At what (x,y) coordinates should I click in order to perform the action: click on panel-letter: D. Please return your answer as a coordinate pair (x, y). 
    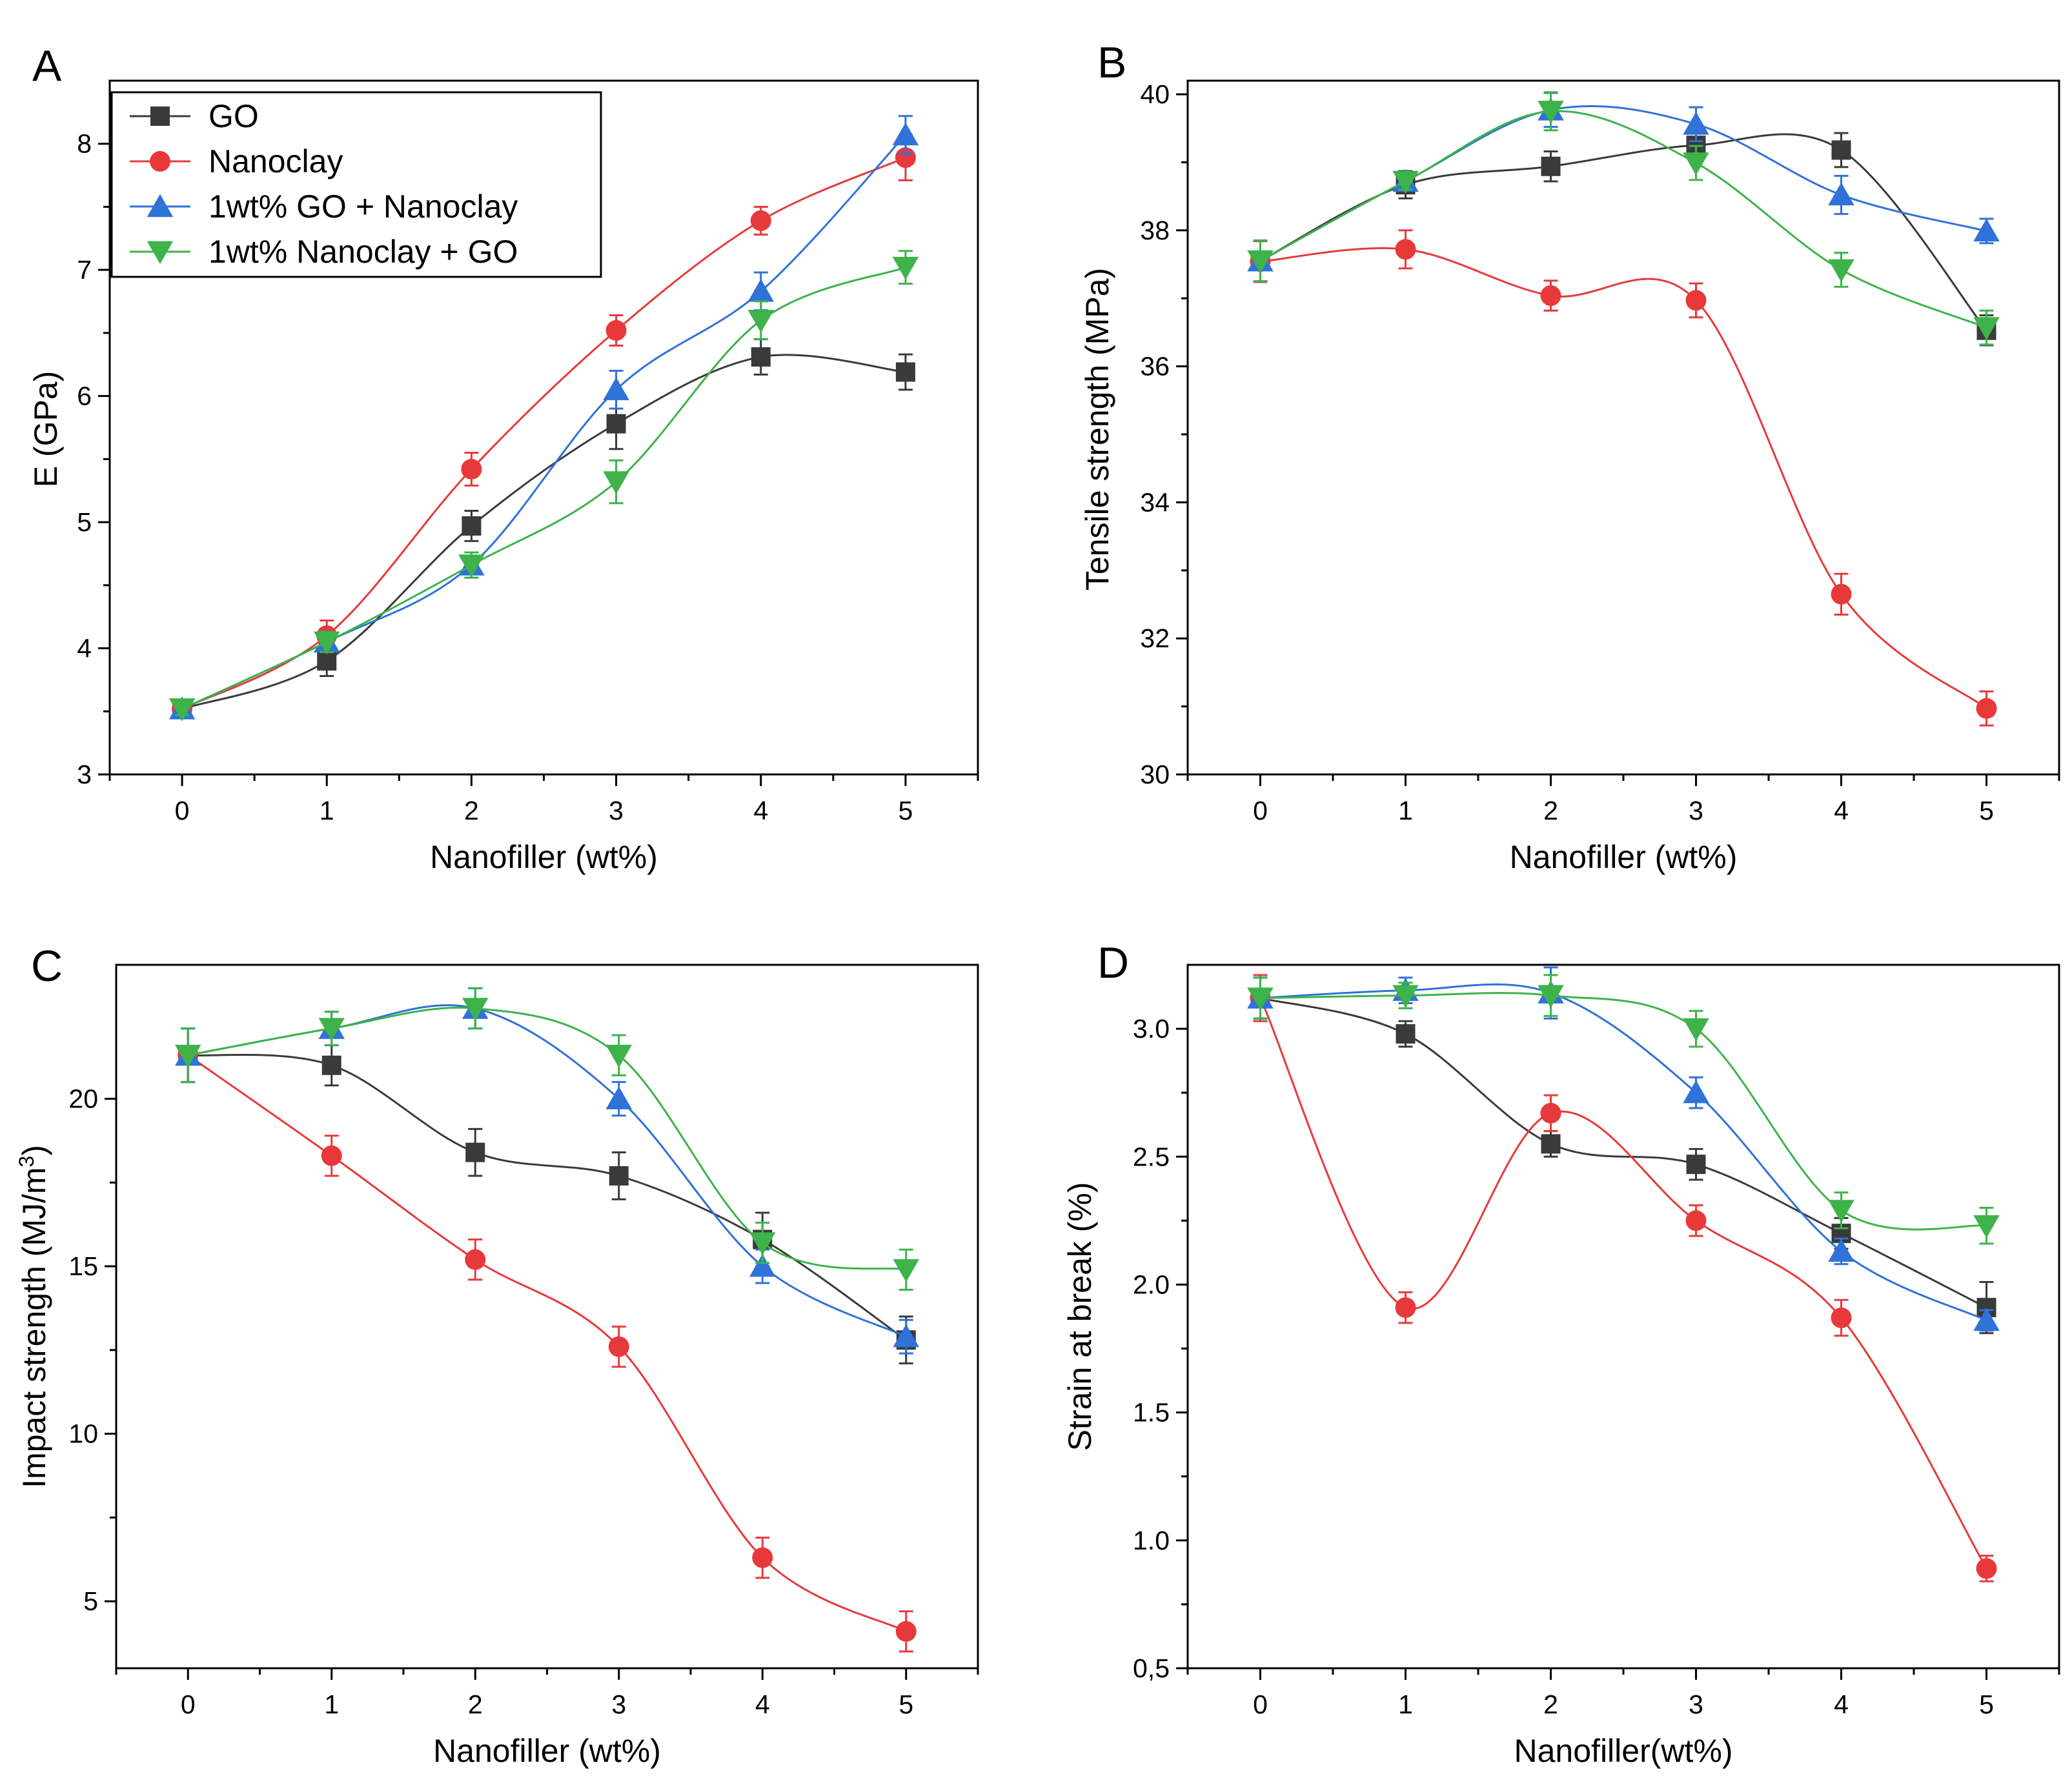
    Looking at the image, I should click on (1113, 962).